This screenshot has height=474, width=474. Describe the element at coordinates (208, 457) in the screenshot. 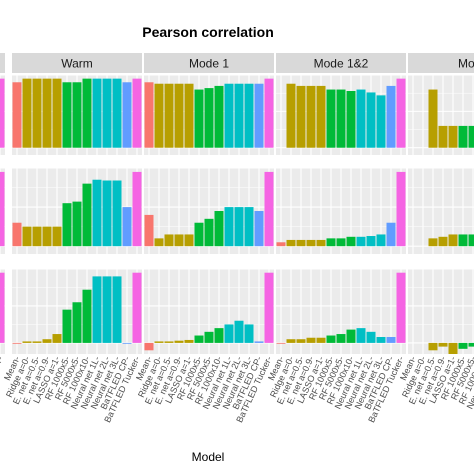

I see `x-axis-title: Model` at that location.